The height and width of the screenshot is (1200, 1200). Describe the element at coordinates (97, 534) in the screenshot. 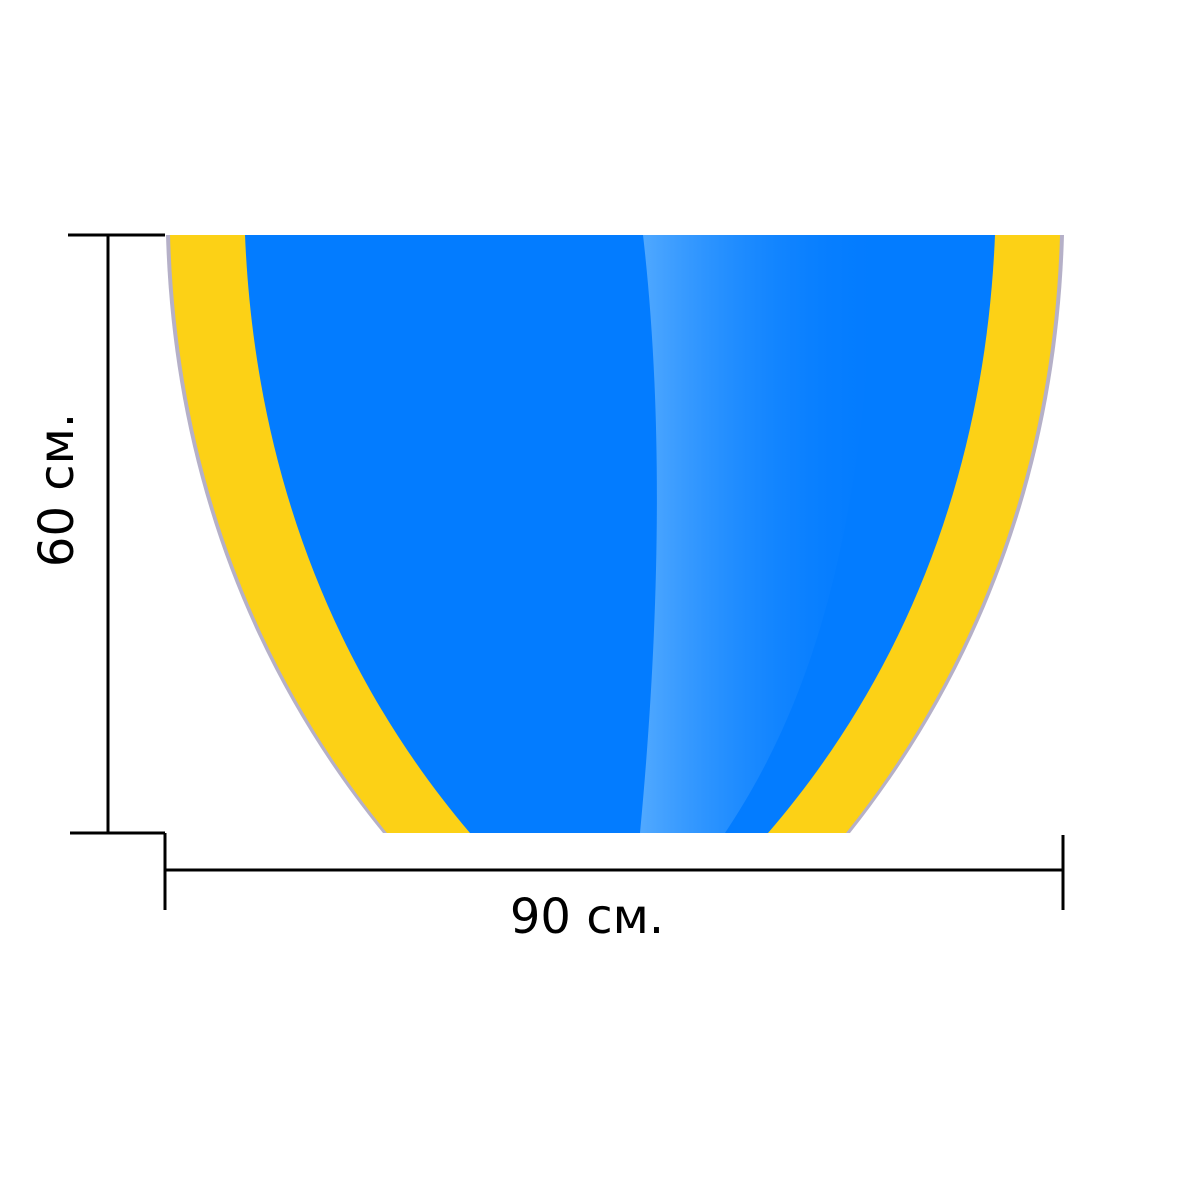

I see `height-dimension: 60 см.` at that location.